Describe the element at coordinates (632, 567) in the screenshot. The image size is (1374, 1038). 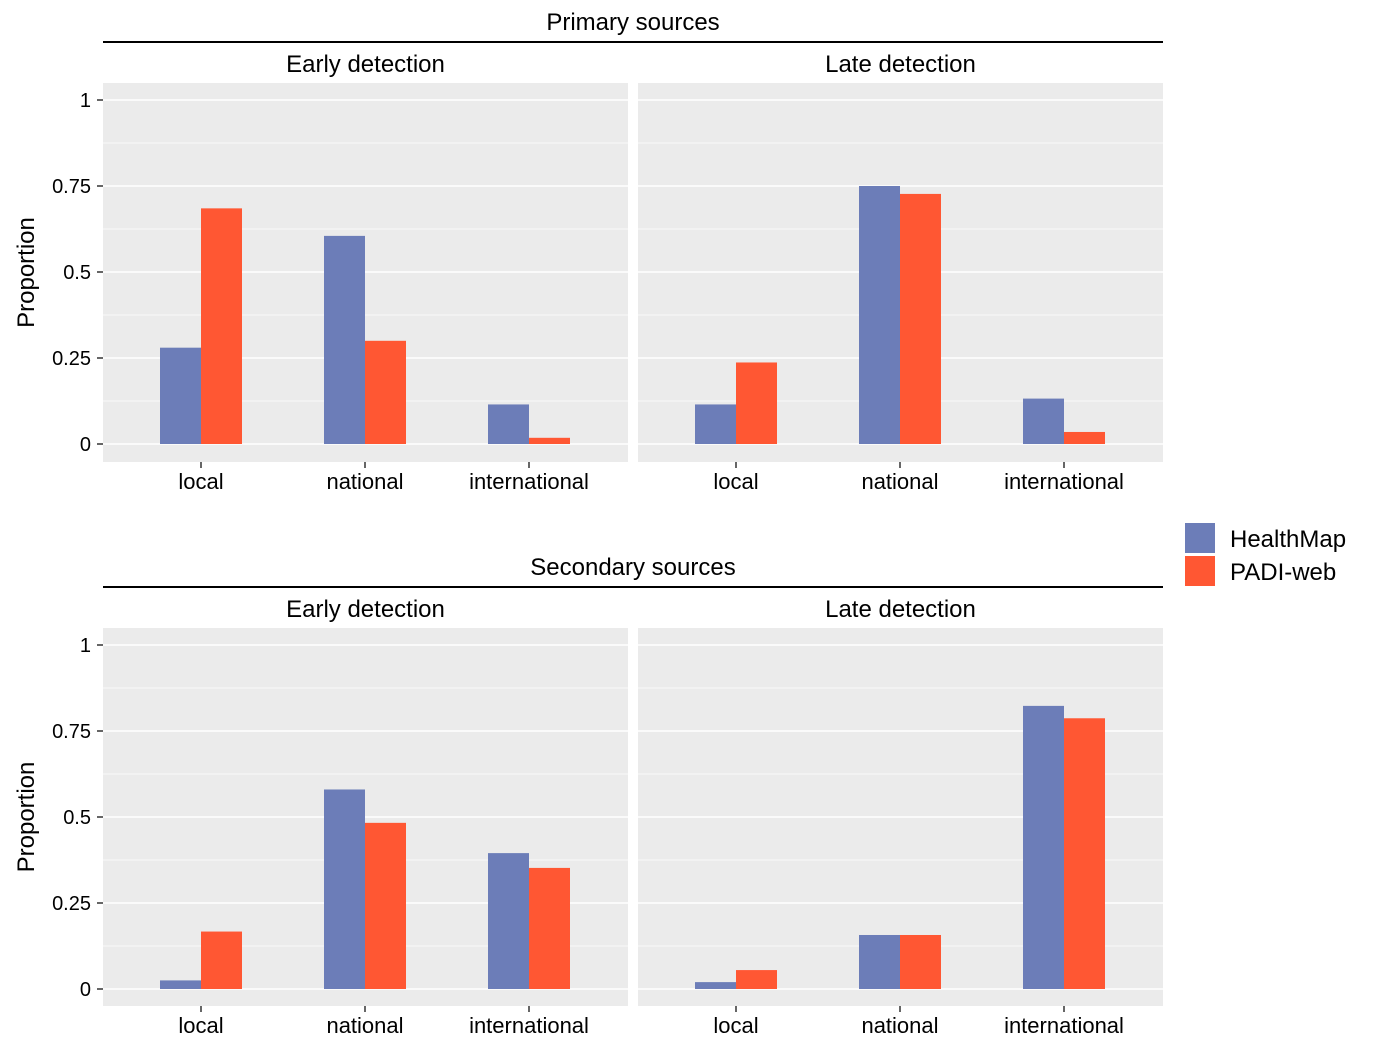
I see `group-title: Secondary sources` at that location.